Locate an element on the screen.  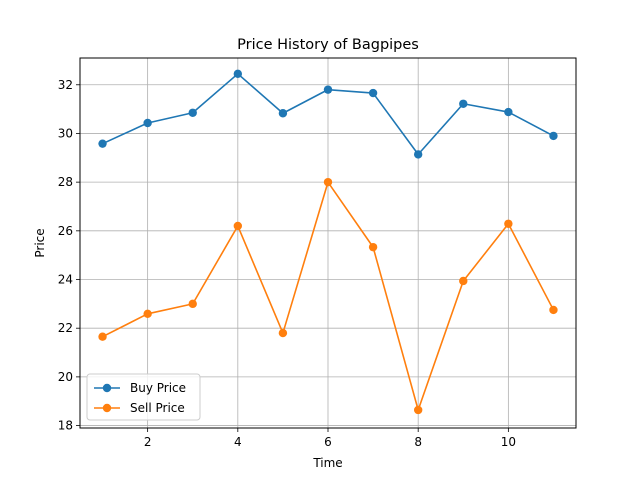
legend-item-sell-price: Sell Price is located at coordinates (139, 408).